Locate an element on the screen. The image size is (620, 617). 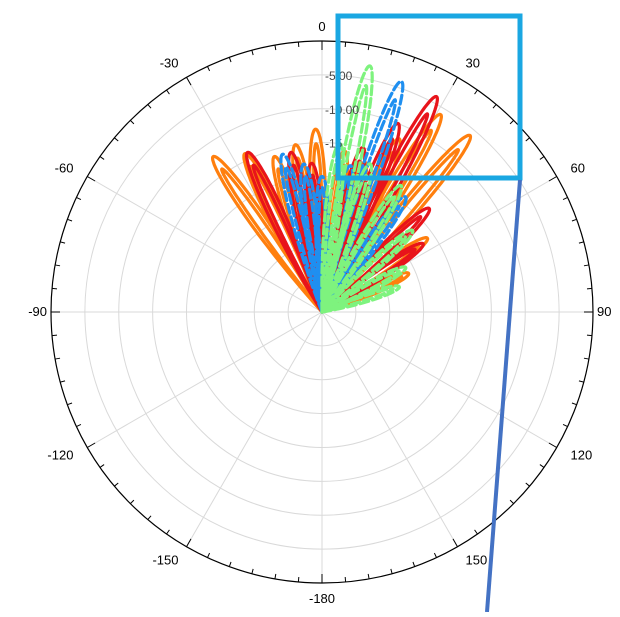
radial-tick-label: -10.00 is located at coordinates (342, 110).